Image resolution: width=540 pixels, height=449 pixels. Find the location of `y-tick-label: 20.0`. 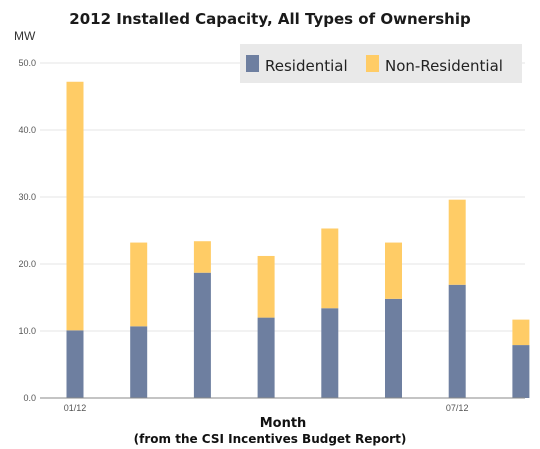

y-tick-label: 20.0 is located at coordinates (27, 264).